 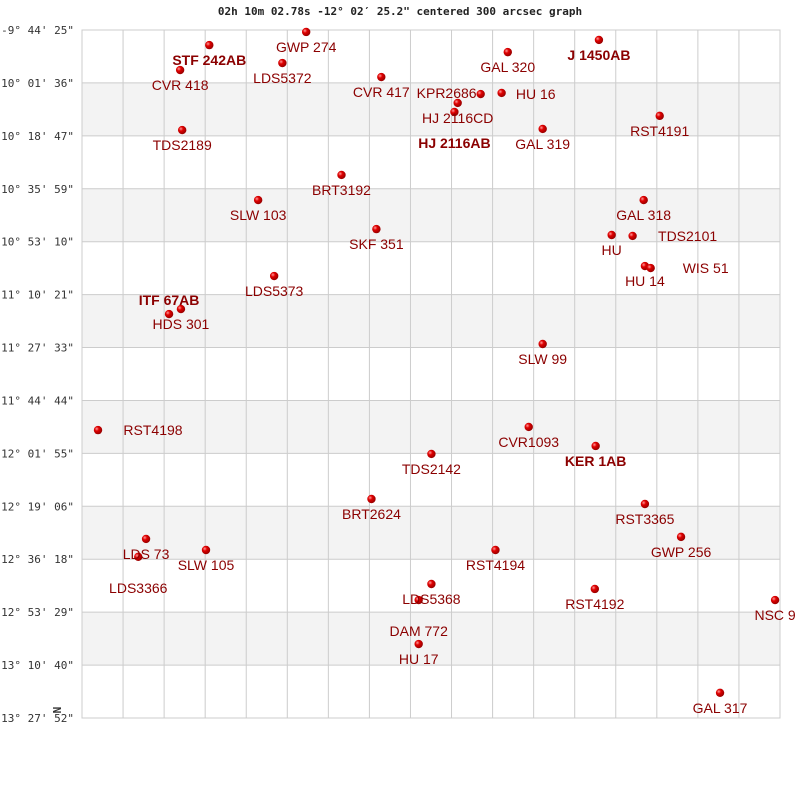 What do you see at coordinates (37, 295) in the screenshot?
I see `y-tick-label: -11° 10' 21"` at bounding box center [37, 295].